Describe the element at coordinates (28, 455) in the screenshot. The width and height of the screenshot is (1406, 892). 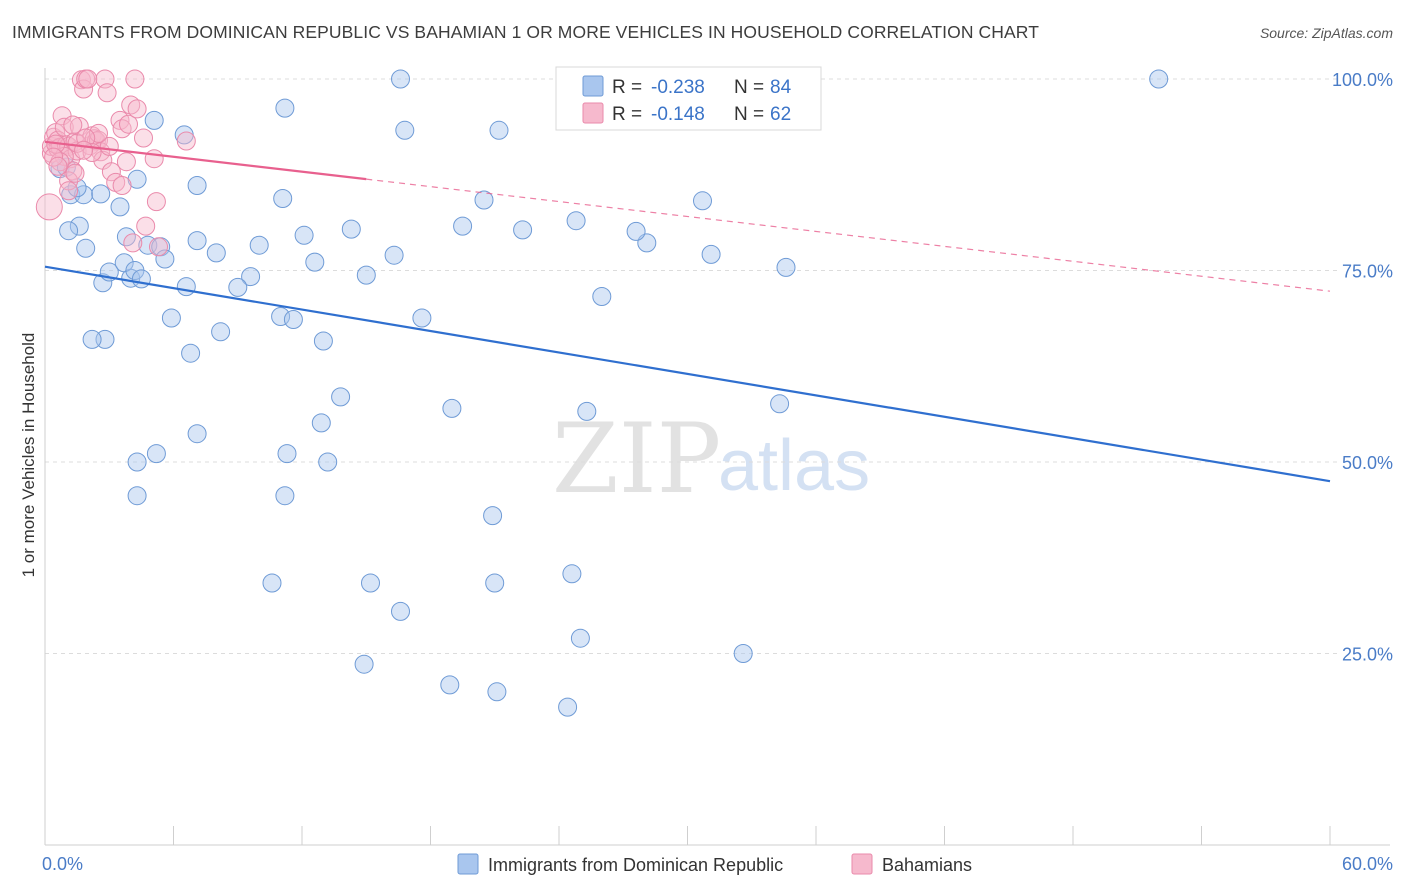
I see `y-axis-label: 1 or more Vehicles in Household` at that location.